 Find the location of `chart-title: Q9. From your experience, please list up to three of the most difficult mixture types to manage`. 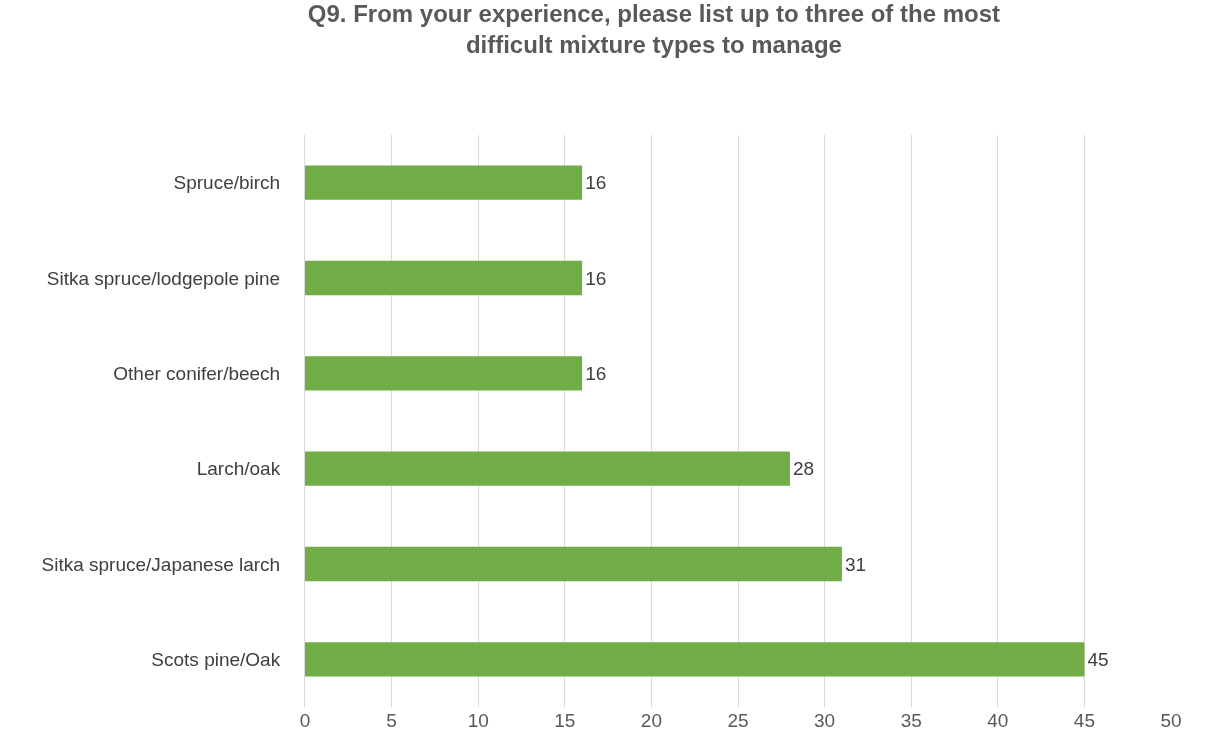

chart-title: Q9. From your experience, please list up to three of the most difficult mixture types to manage is located at coordinates (654, 29).